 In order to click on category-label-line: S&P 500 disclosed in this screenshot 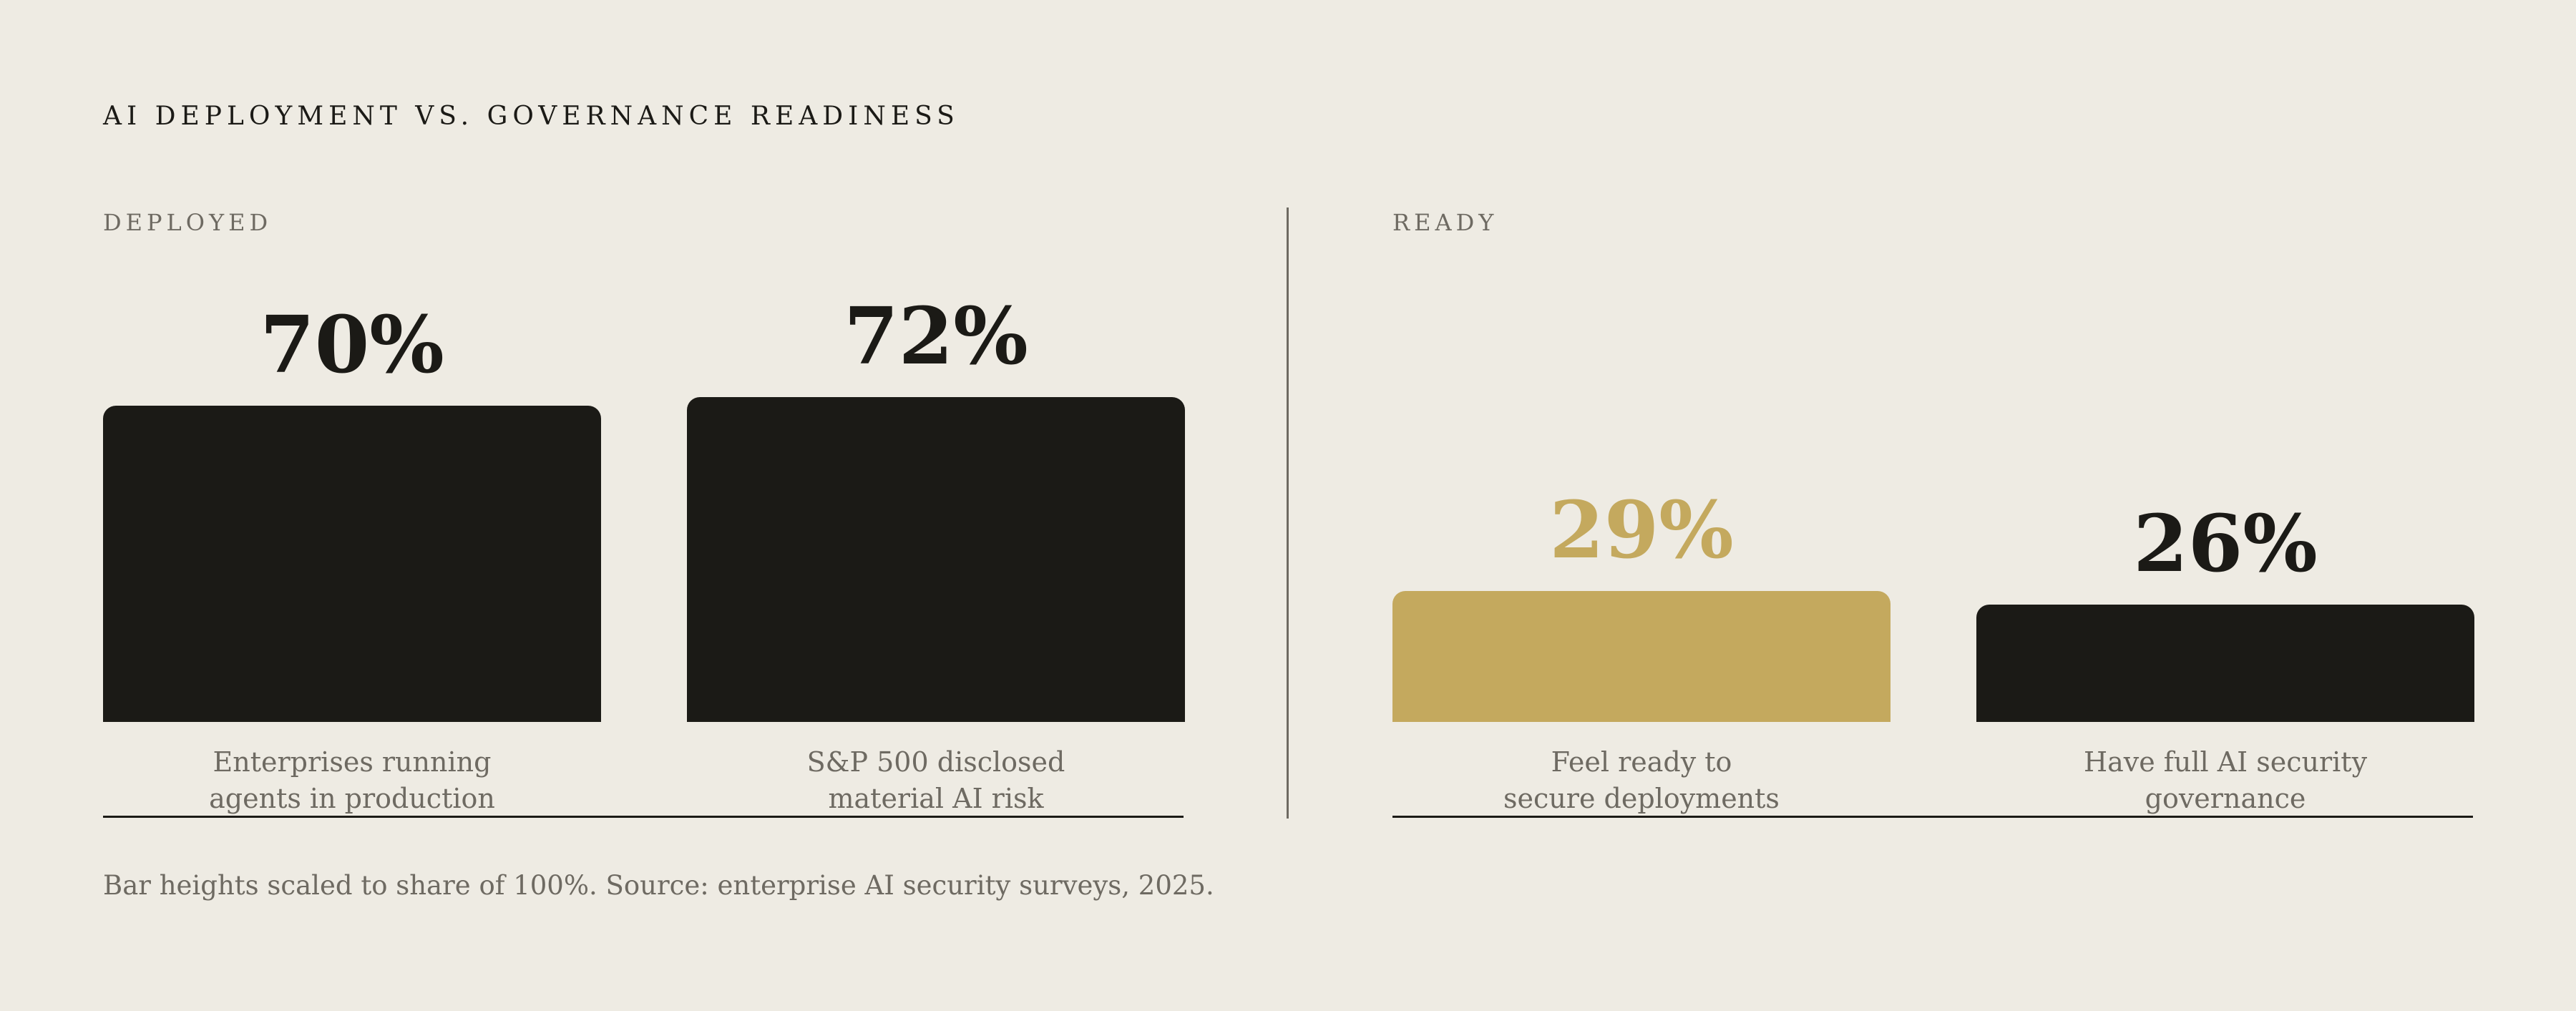, I will do `click(935, 762)`.